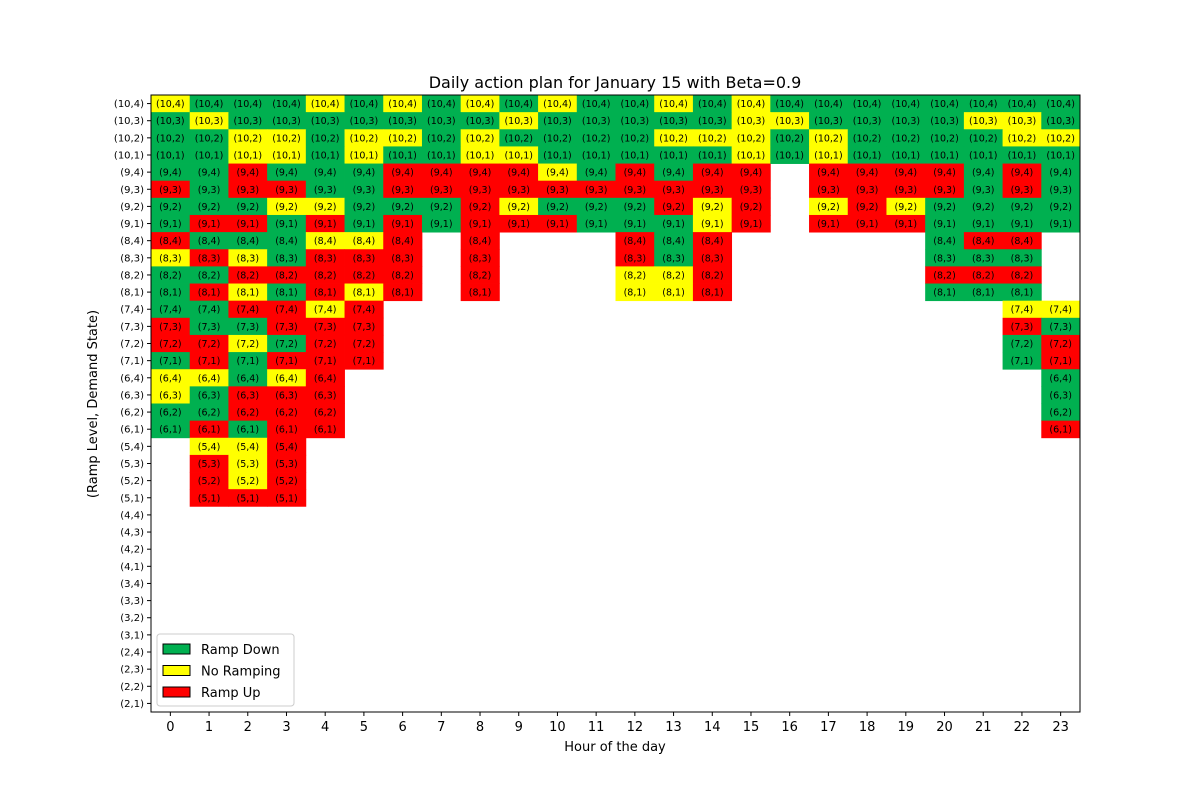  Describe the element at coordinates (170, 727) in the screenshot. I see `x-tick-label: 0` at that location.